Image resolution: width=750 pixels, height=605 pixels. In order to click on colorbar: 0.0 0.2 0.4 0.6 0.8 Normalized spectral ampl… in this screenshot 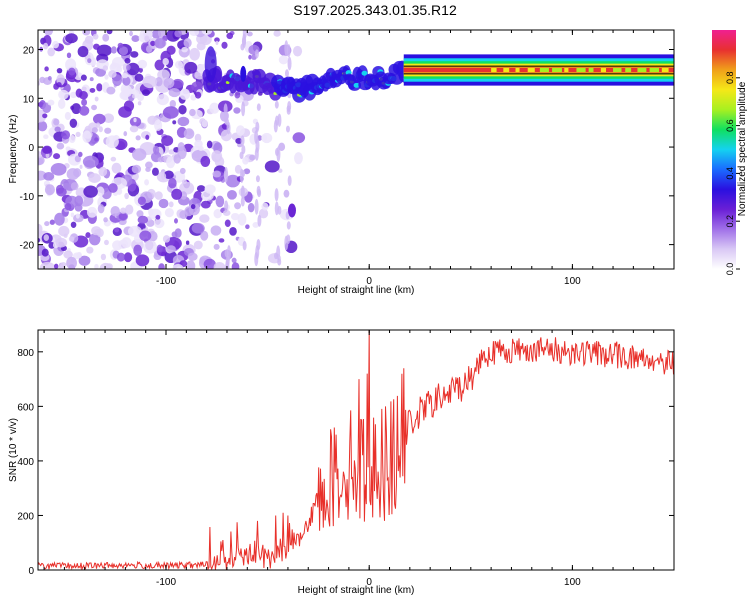, I will do `click(730, 152)`.